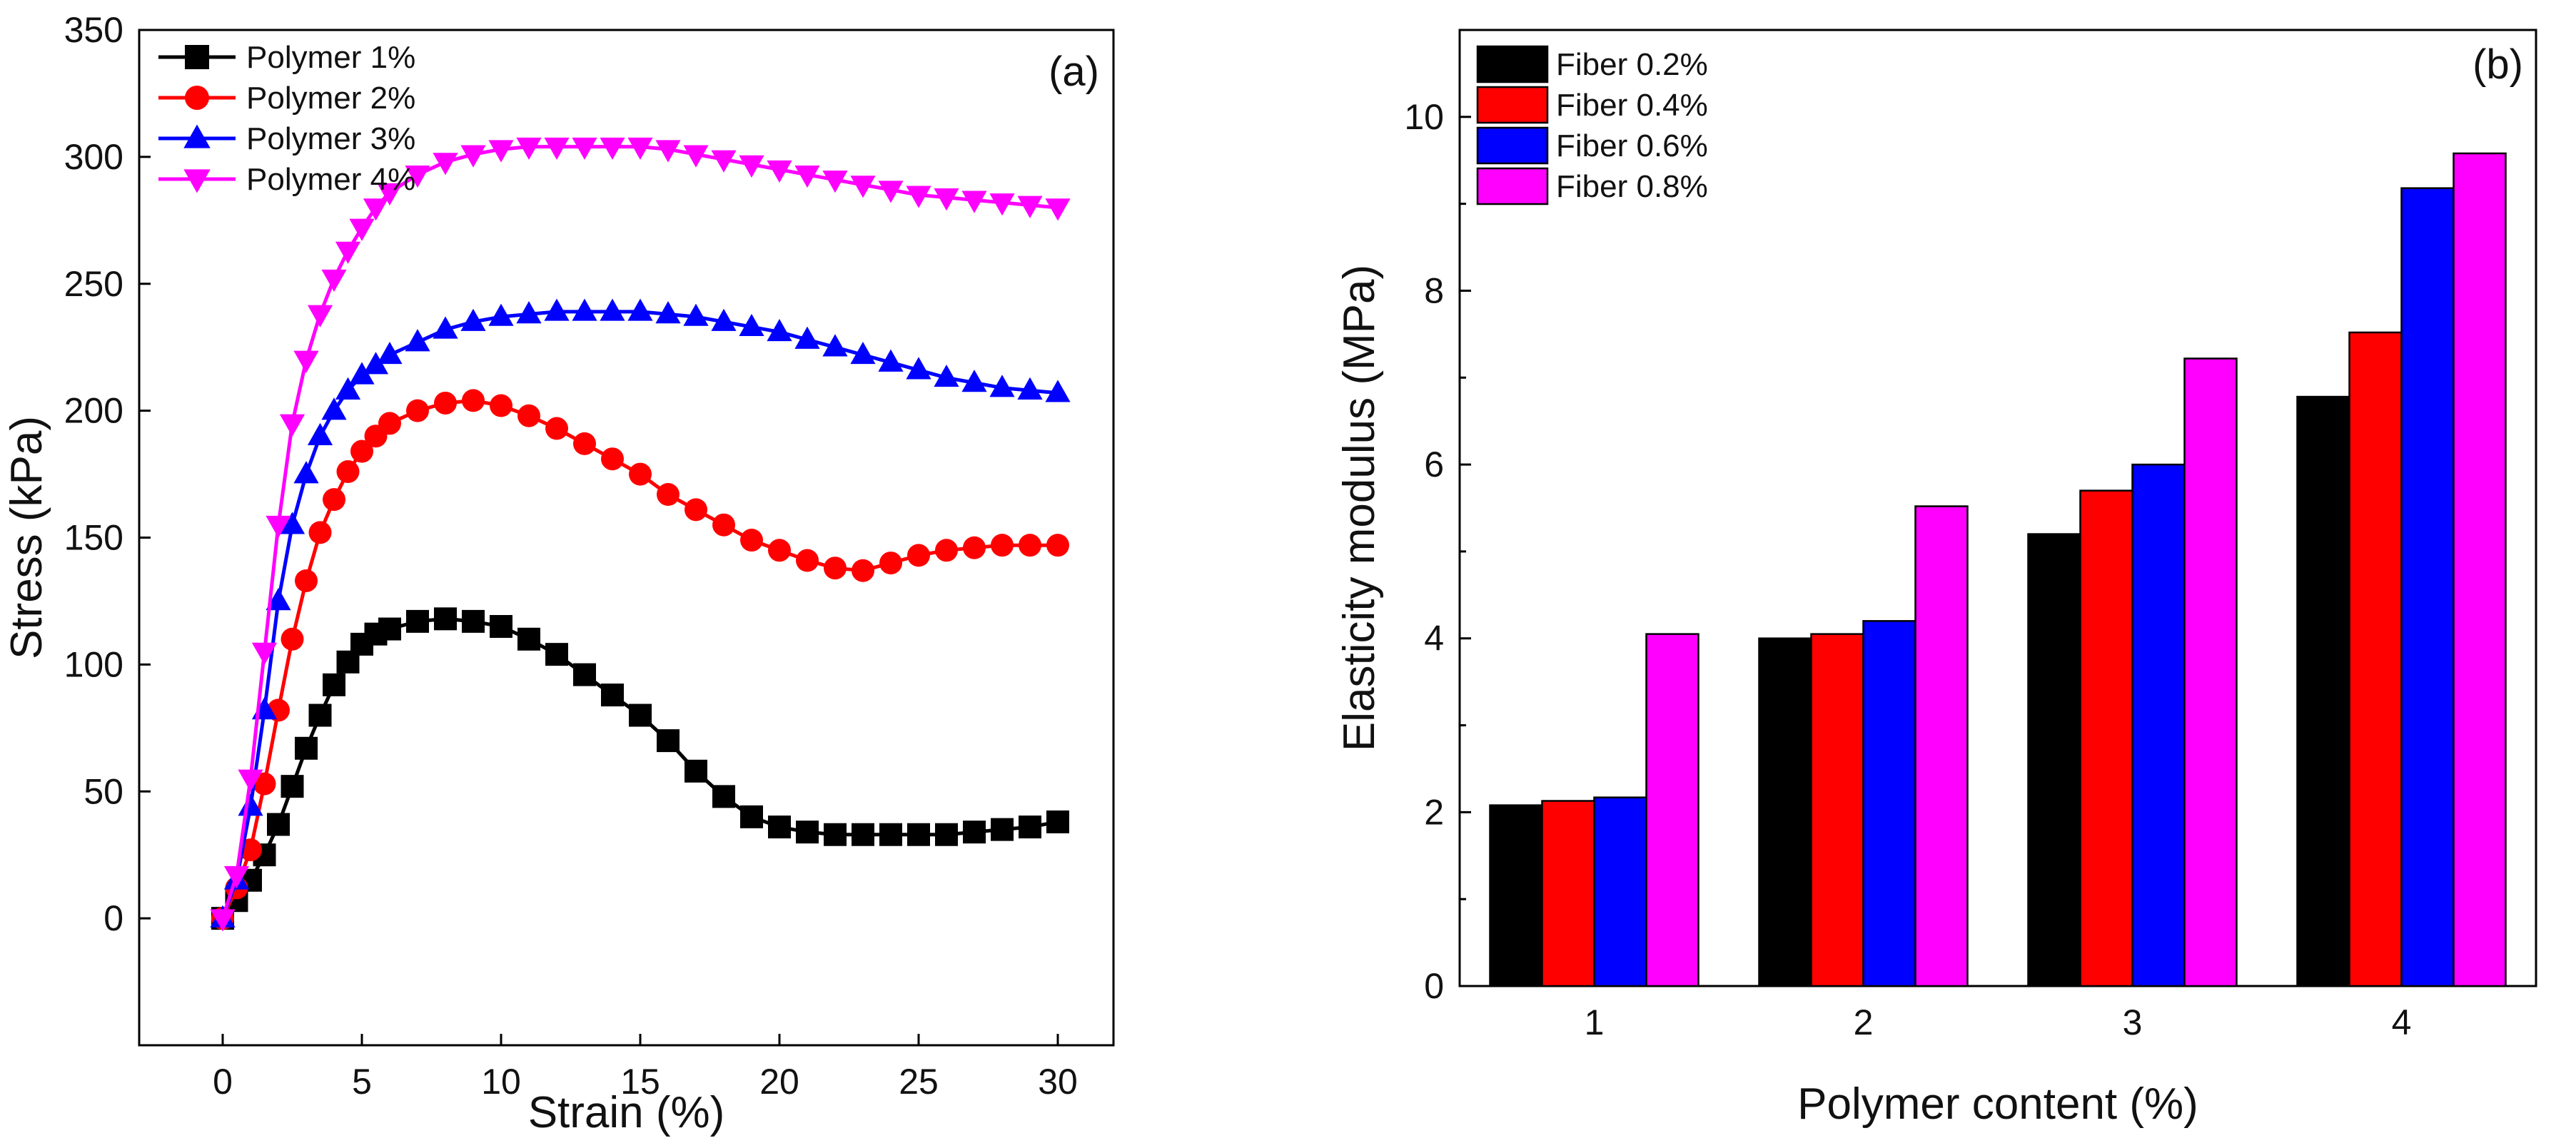  Describe the element at coordinates (2402, 1022) in the screenshot. I see `x-tick-label-b-4: 4` at that location.